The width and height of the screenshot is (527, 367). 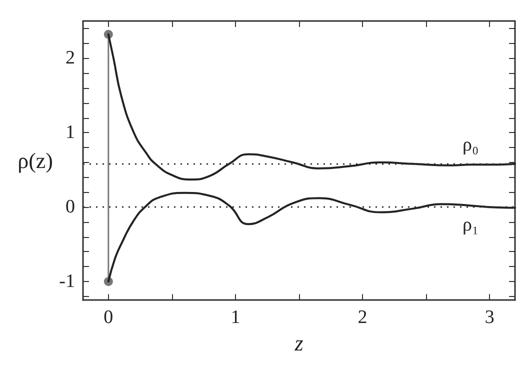 What do you see at coordinates (109, 317) in the screenshot?
I see `x-tick-label: 0` at bounding box center [109, 317].